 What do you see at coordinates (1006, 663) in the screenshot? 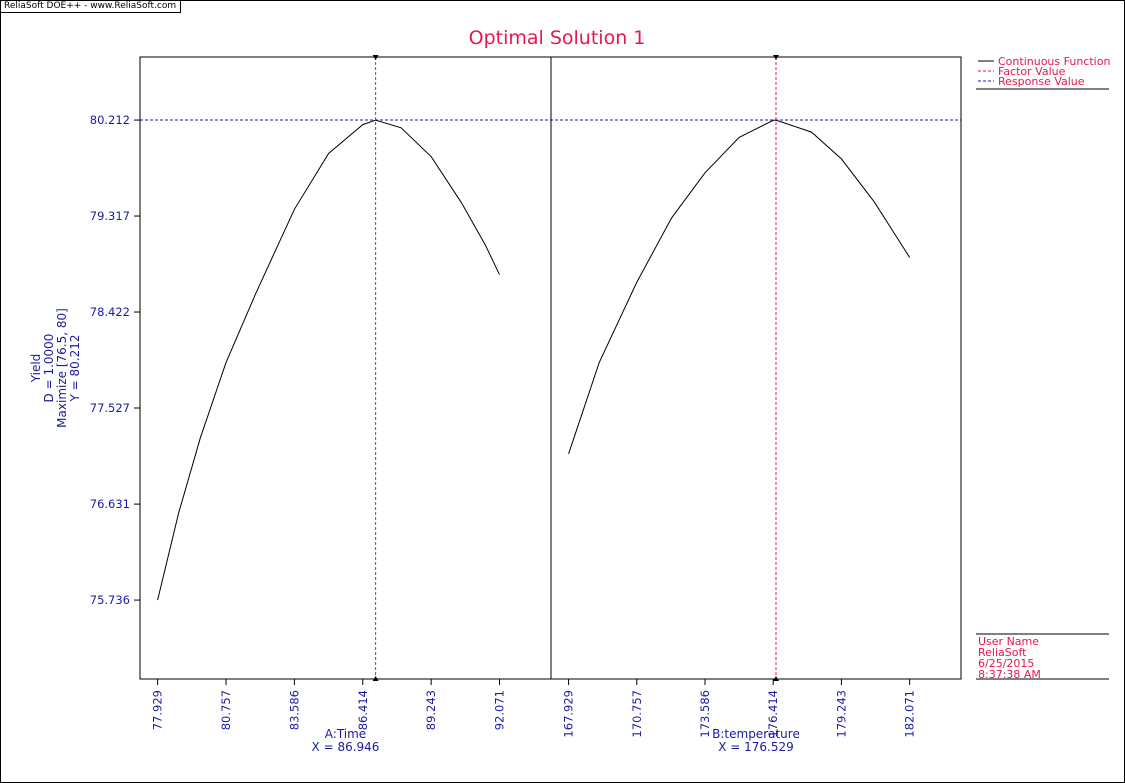
I see `meta-date: 6/25/2015` at bounding box center [1006, 663].